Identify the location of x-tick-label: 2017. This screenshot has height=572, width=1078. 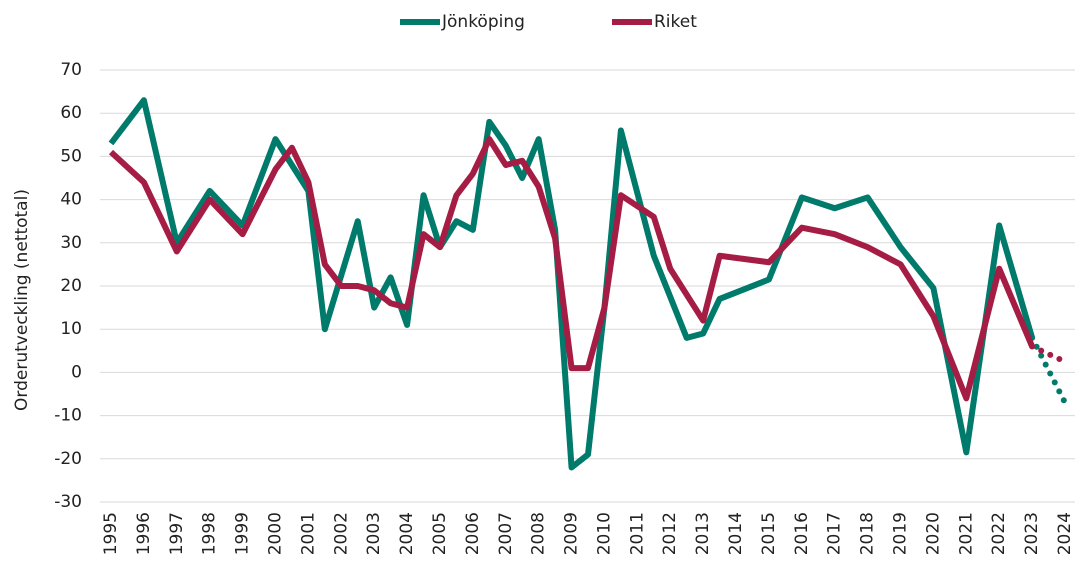
(835, 533).